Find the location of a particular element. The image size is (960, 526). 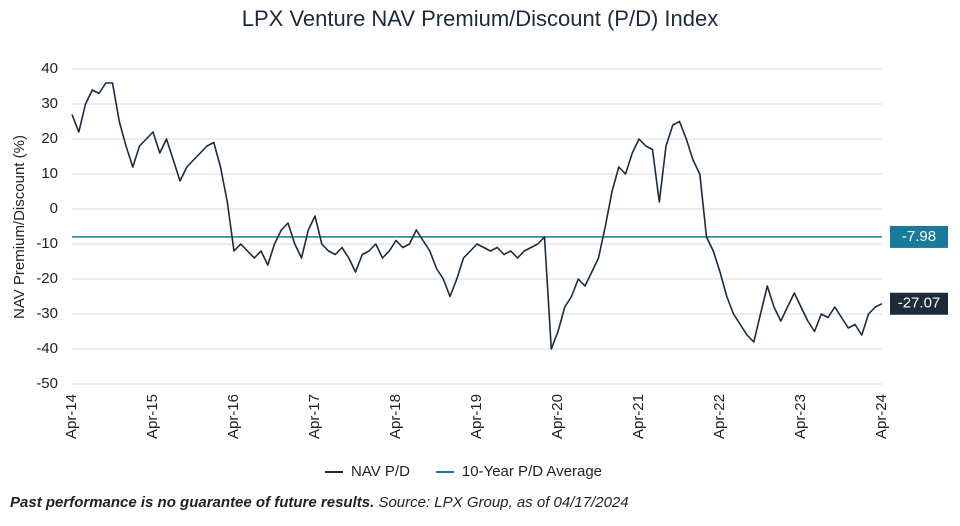

legend-label: 10-Year P/D Average is located at coordinates (532, 471).